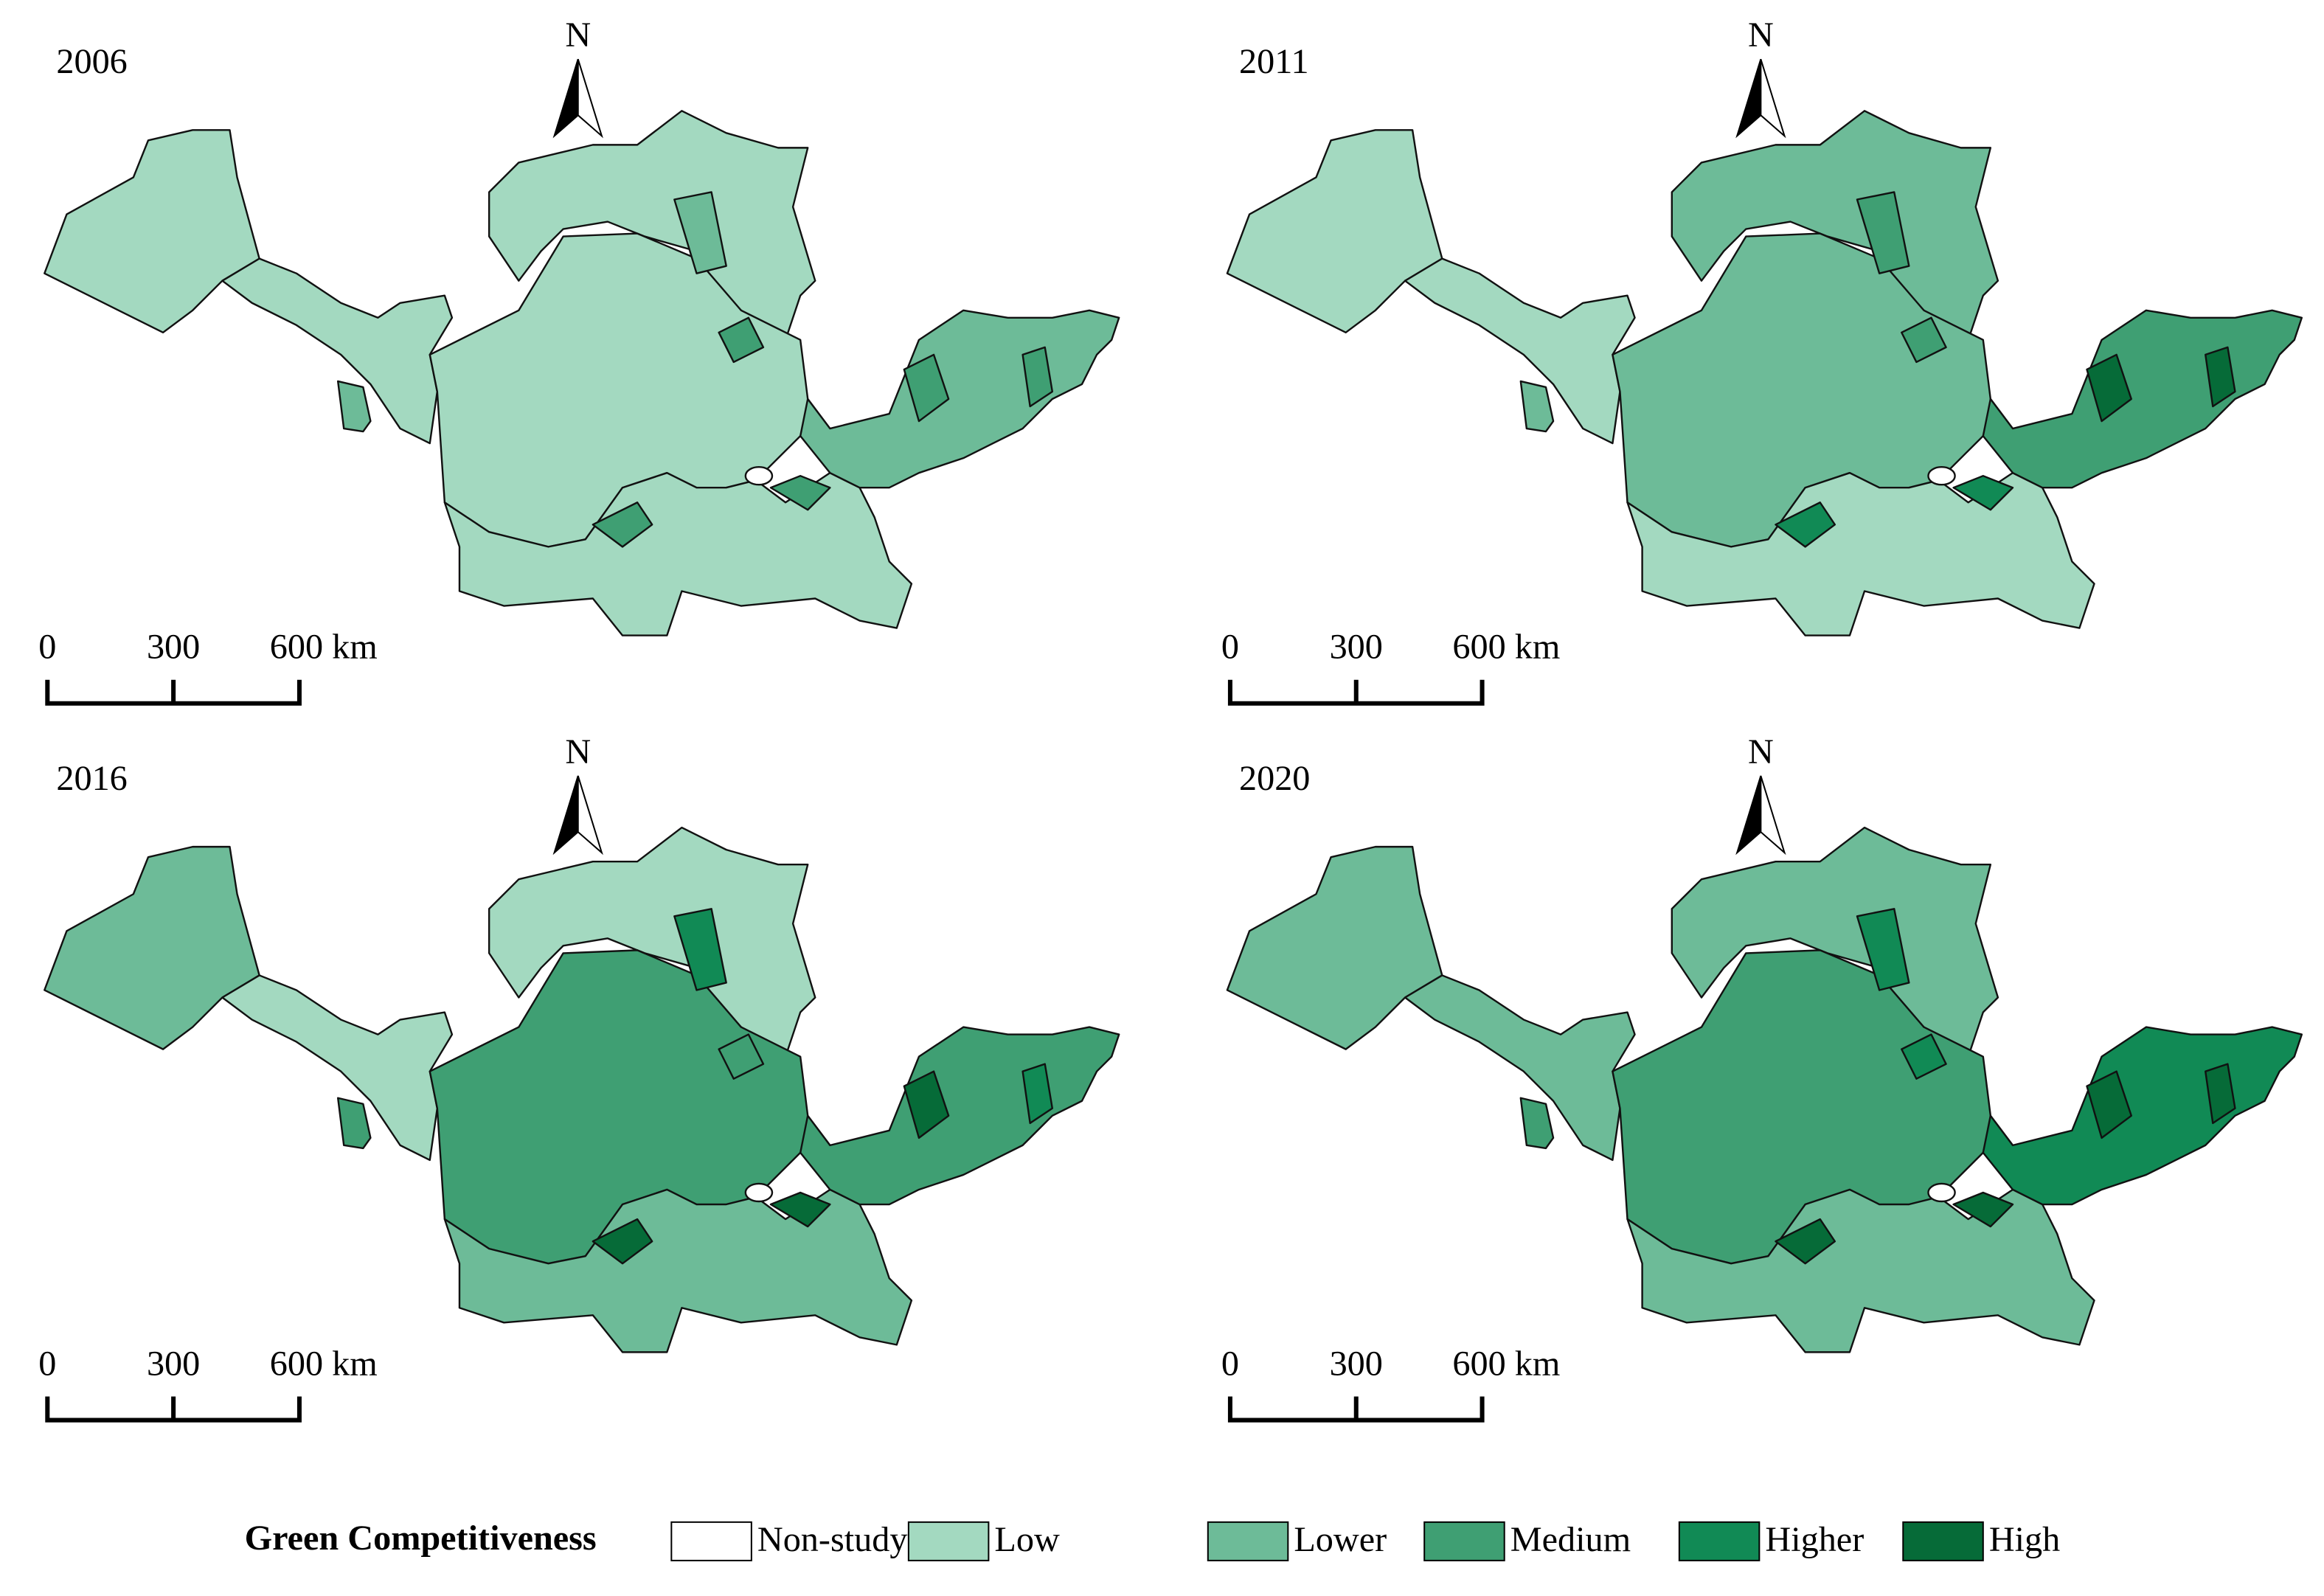  I want to click on panel-year: 2016, so click(91, 778).